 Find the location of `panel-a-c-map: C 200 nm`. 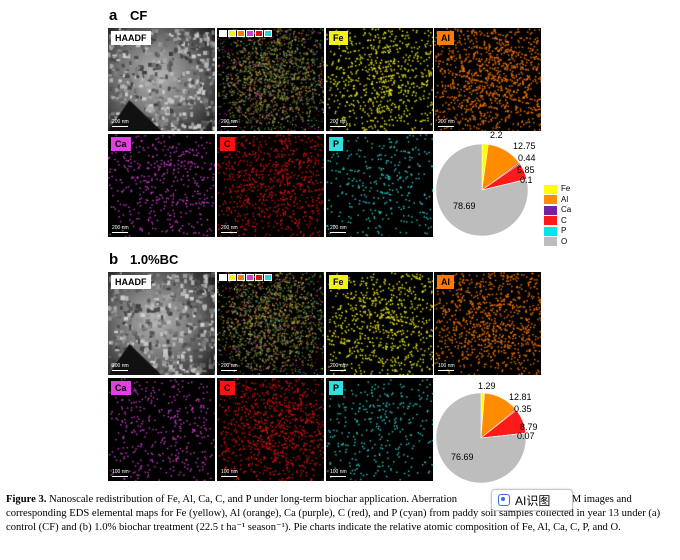

panel-a-c-map: C 200 nm is located at coordinates (270, 185).